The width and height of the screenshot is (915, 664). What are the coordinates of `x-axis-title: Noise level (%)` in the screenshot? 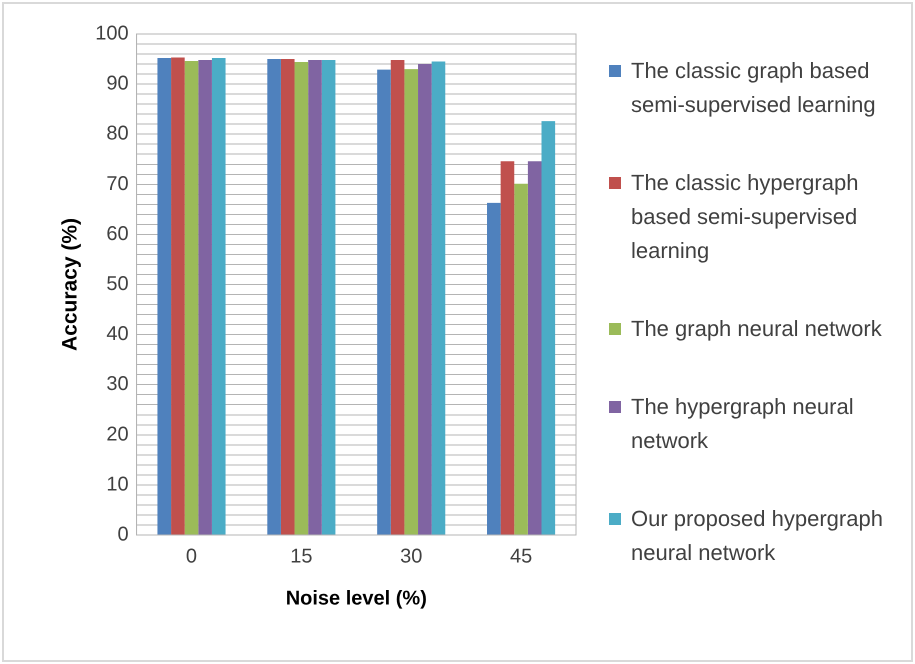 It's located at (356, 599).